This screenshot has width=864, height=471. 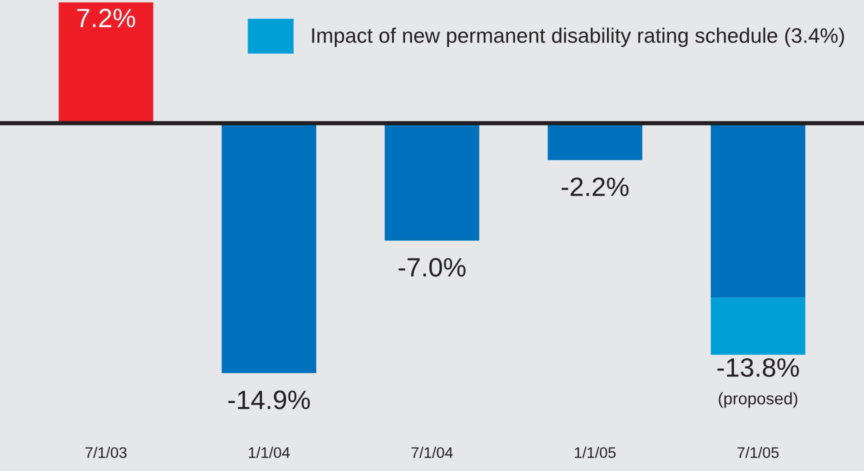 I want to click on x-tick-label: 7/1/03, so click(x=106, y=452).